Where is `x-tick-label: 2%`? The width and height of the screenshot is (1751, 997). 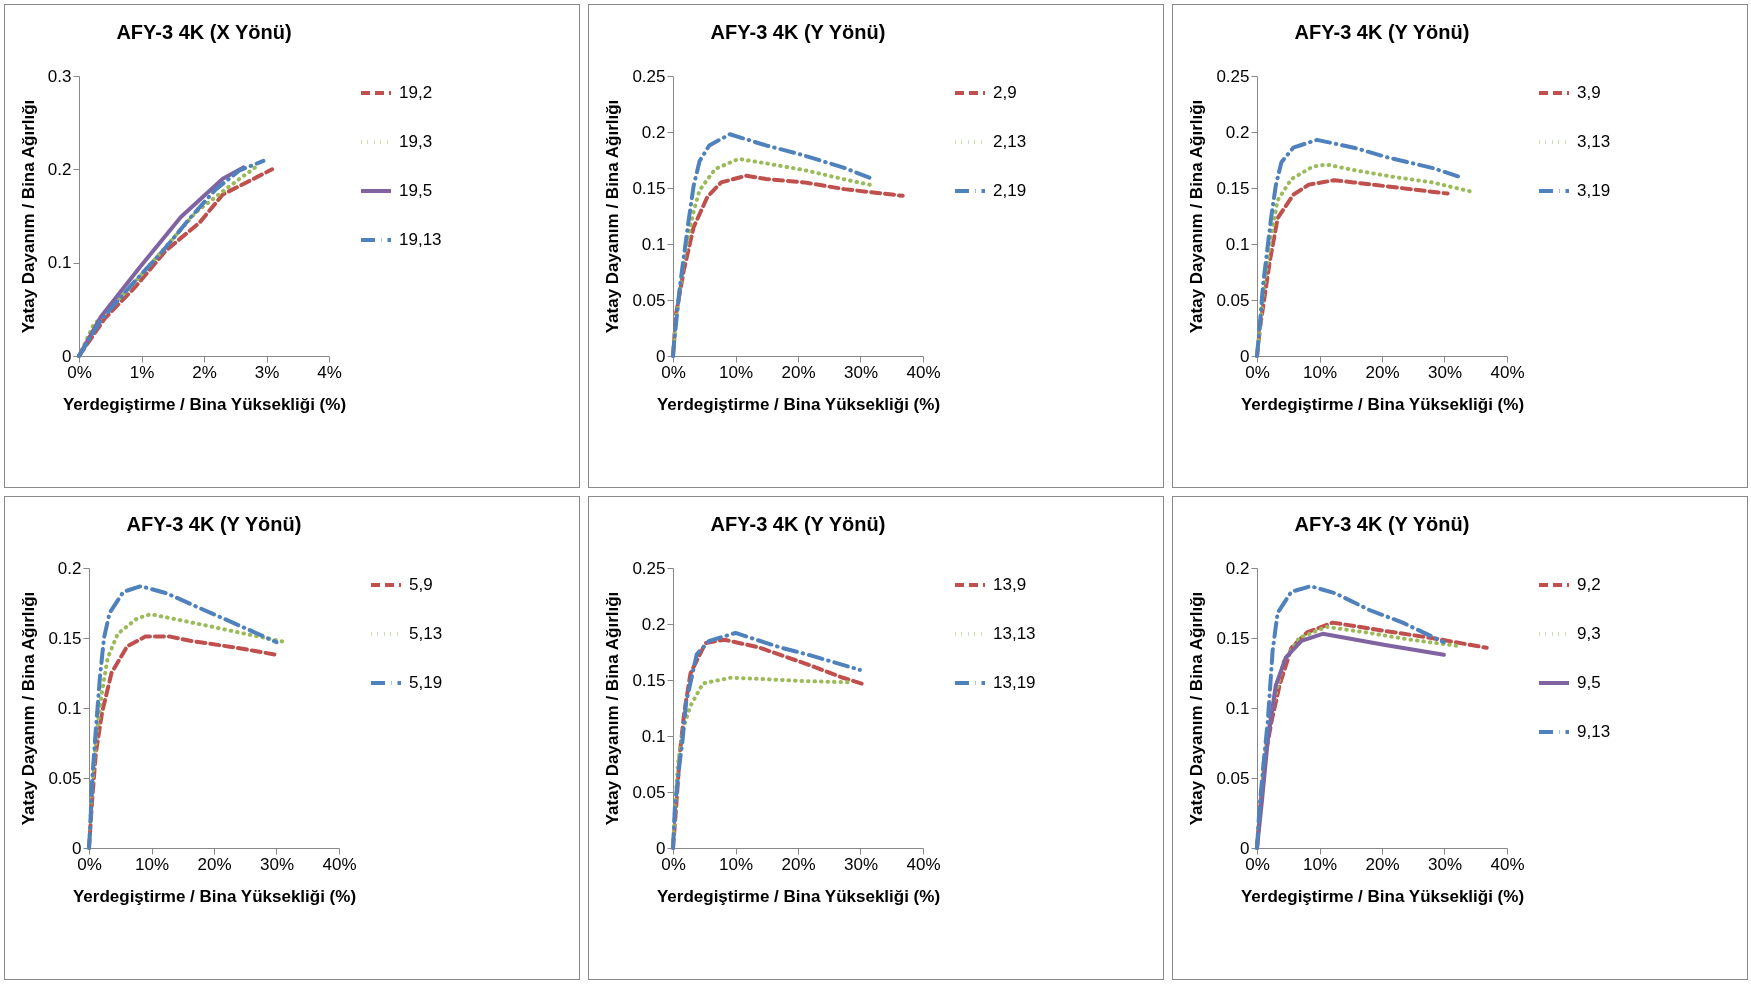
x-tick-label: 2% is located at coordinates (204, 372).